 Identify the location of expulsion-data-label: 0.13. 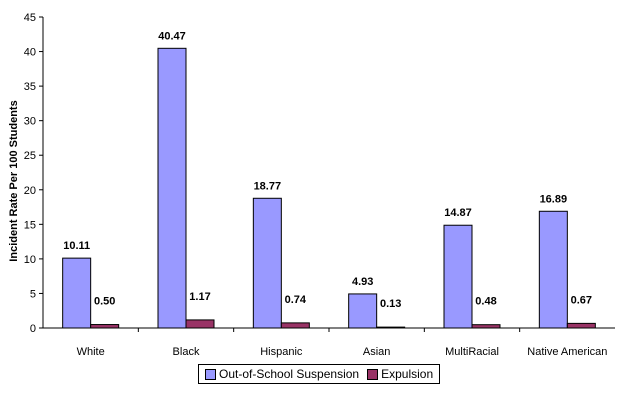
(390, 304).